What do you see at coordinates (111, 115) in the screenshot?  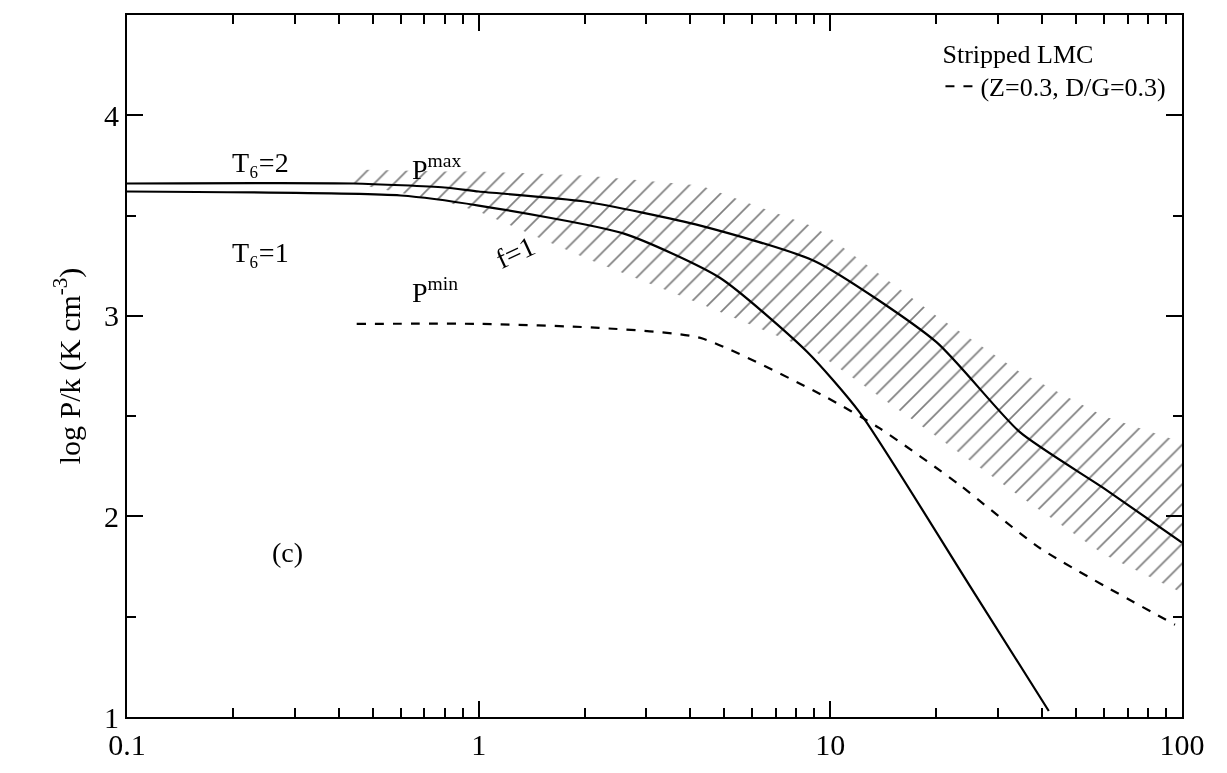 I see `y-tick-label: 4` at bounding box center [111, 115].